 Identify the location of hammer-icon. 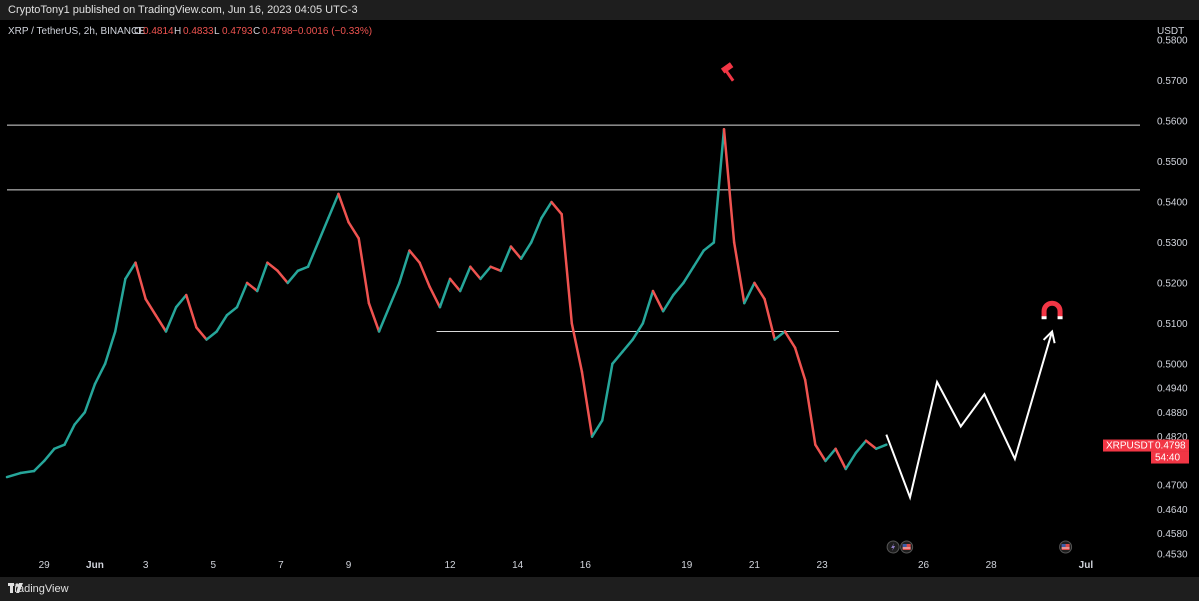
(727, 72).